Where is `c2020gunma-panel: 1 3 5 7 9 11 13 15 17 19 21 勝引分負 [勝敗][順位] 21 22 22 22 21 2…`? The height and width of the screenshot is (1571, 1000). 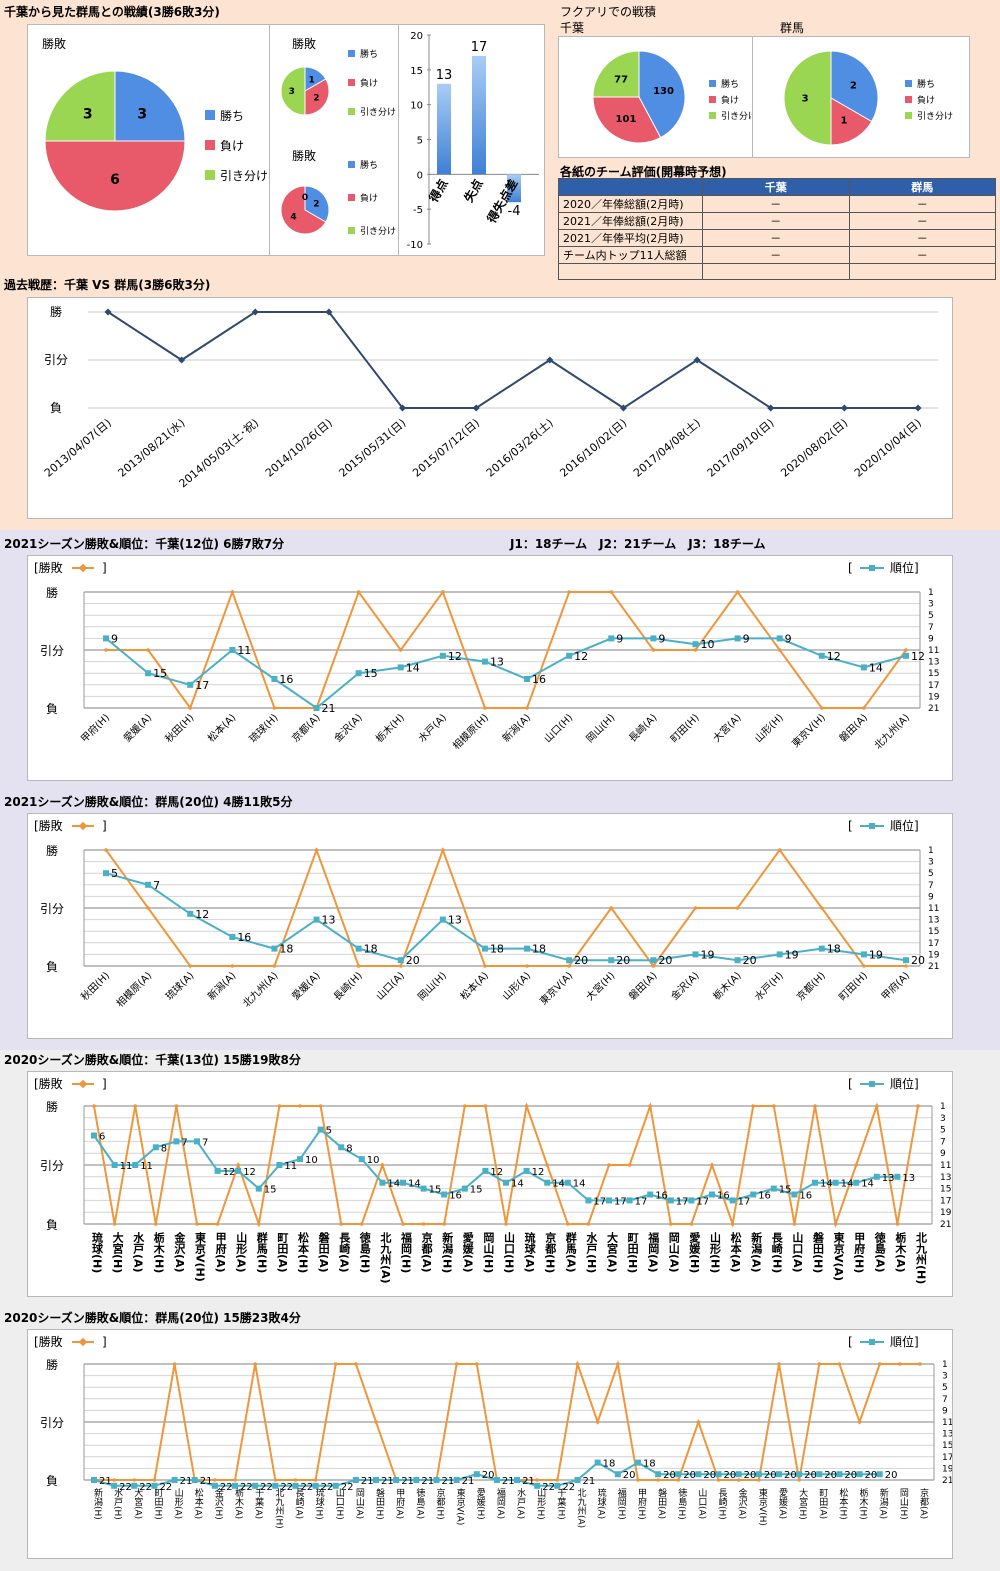 c2020gunma-panel: 1 3 5 7 9 11 13 15 17 19 21 勝引分負 [勝敗][順位] 21 22 22 22 21 2… is located at coordinates (490, 1444).